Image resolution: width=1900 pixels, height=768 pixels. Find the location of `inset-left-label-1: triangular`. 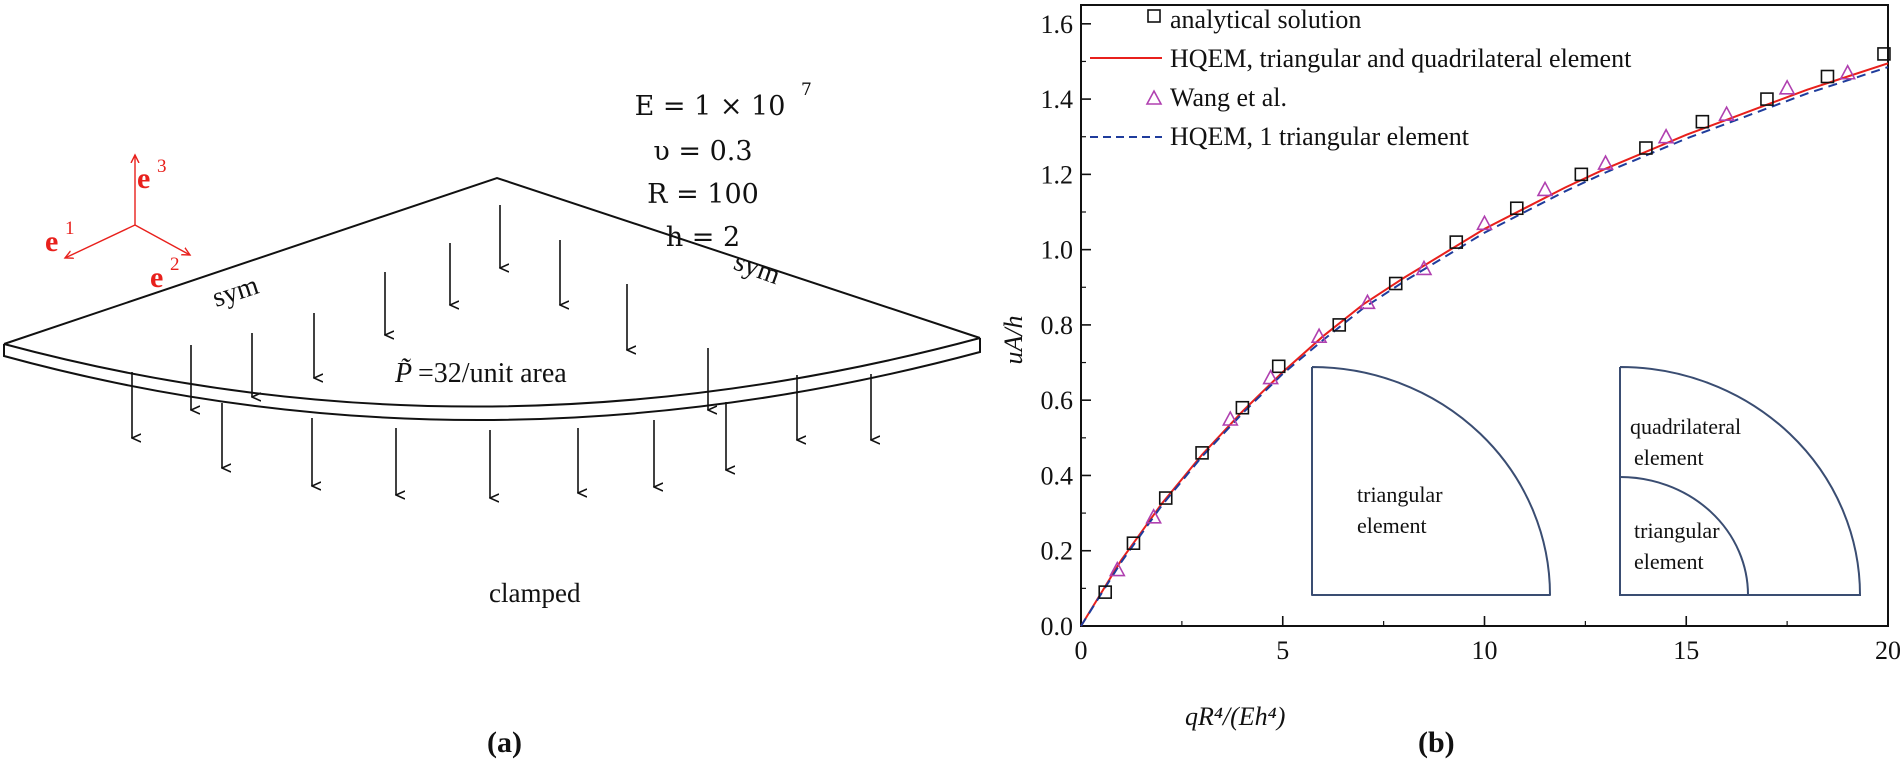

inset-left-label-1: triangular is located at coordinates (1400, 494).